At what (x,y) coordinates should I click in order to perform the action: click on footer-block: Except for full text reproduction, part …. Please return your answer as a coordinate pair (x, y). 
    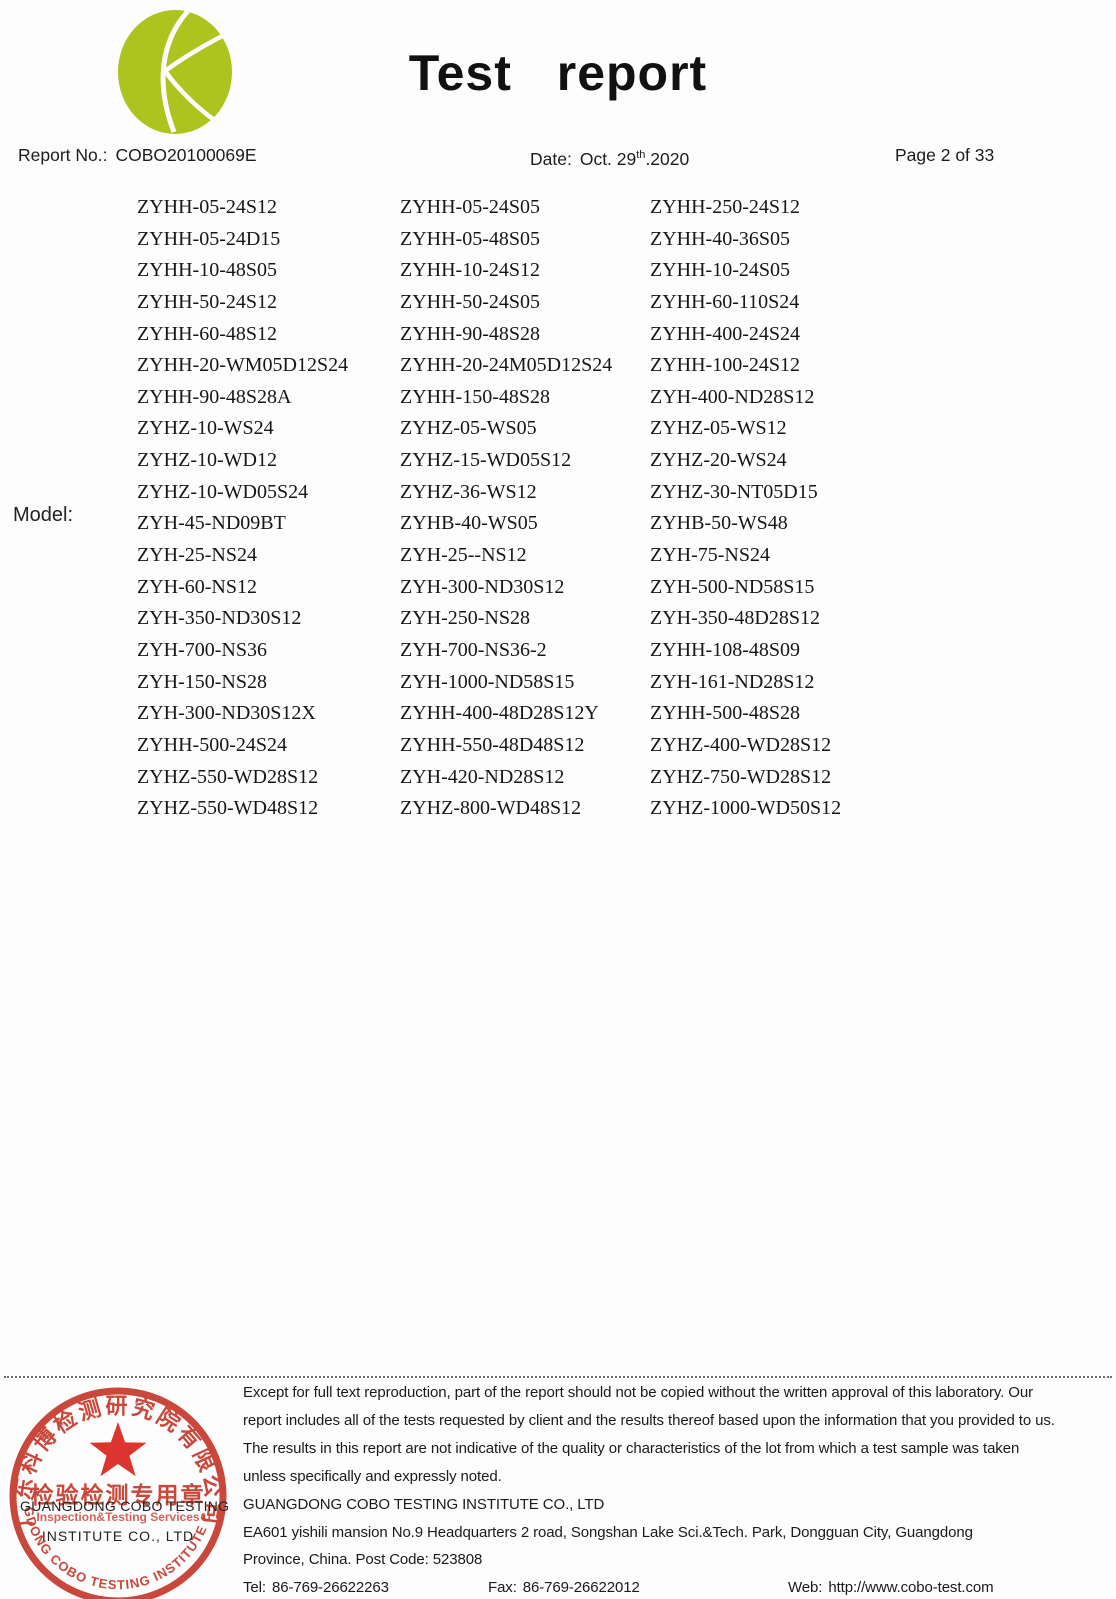
    Looking at the image, I should click on (677, 1489).